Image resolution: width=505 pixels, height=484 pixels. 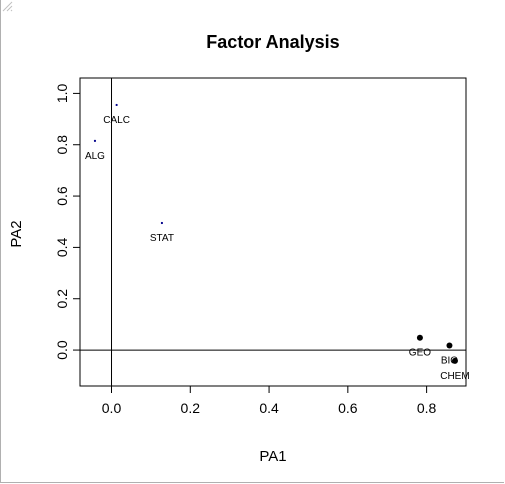 I want to click on y-tick-label: 0.0, so click(x=62, y=350).